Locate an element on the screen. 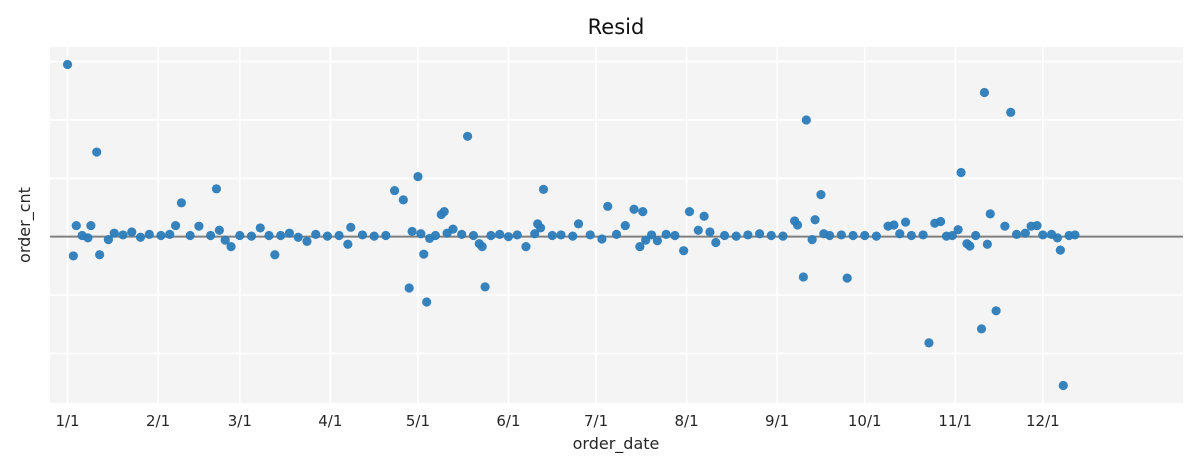  x-tick-label: 11/1 is located at coordinates (955, 421).